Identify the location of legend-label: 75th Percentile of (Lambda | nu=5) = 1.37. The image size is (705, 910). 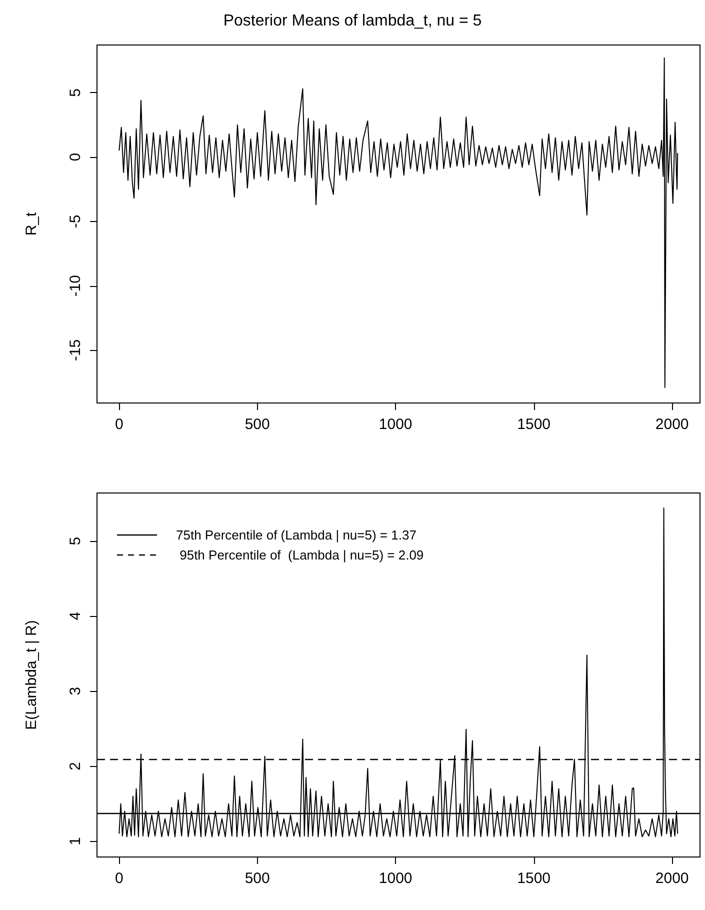
(296, 535).